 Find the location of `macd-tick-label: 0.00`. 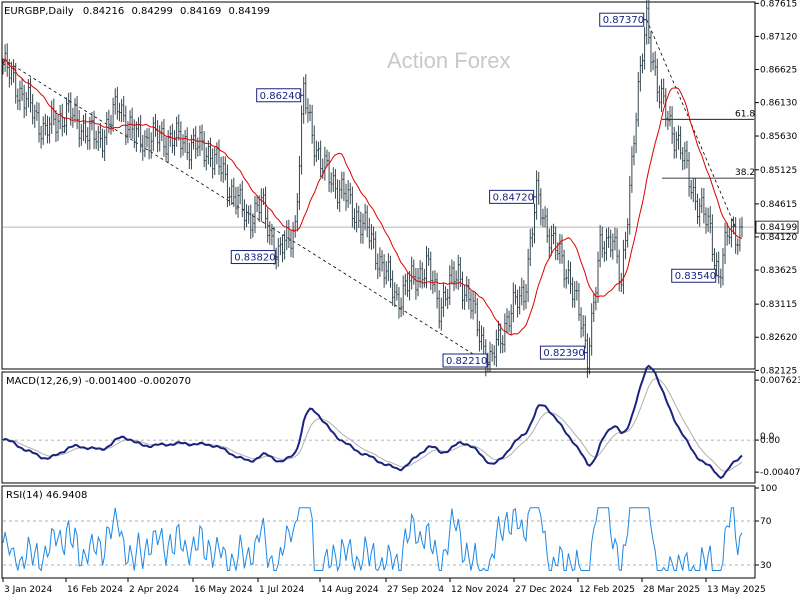

macd-tick-label: 0.00 is located at coordinates (770, 441).